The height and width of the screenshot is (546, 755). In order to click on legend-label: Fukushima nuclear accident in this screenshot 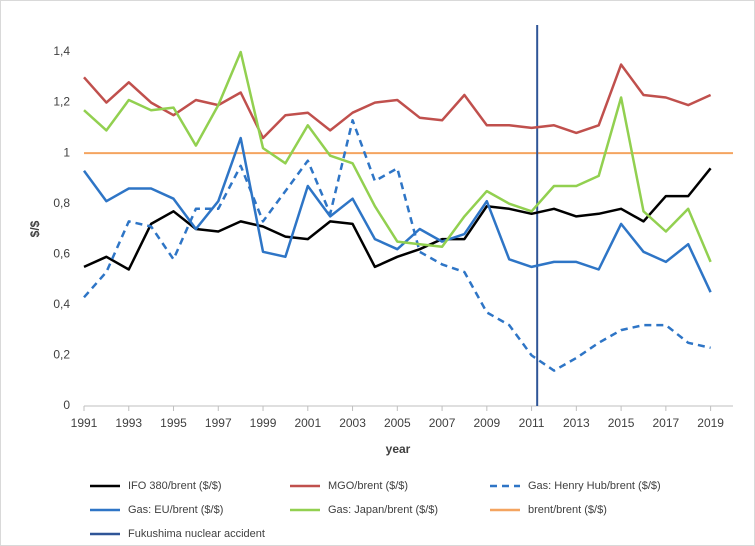, I will do `click(196, 534)`.